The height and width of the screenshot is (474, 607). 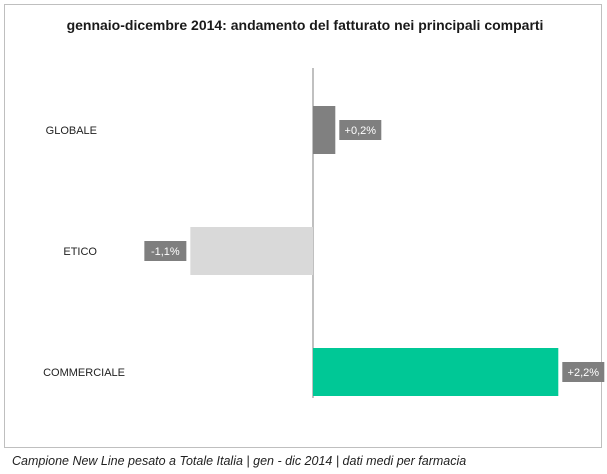 I want to click on bar-commerciale, so click(x=436, y=372).